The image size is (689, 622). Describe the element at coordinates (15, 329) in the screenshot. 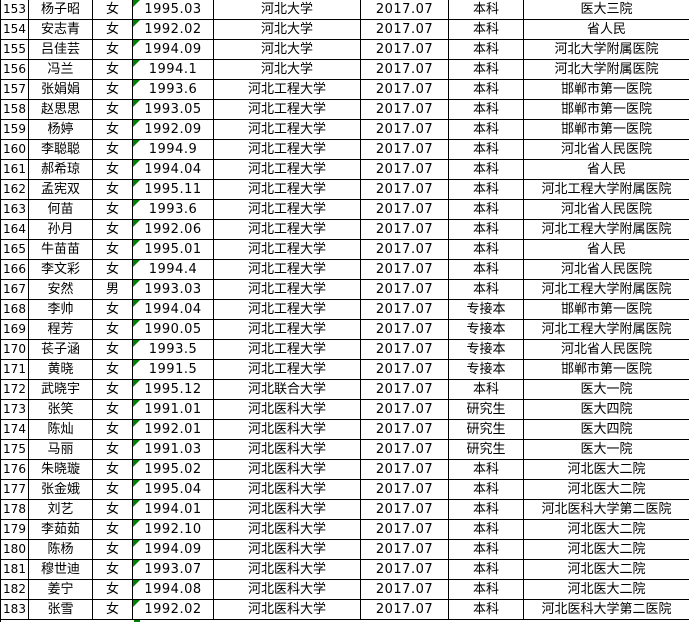

I see `row-number-cell: 169` at that location.